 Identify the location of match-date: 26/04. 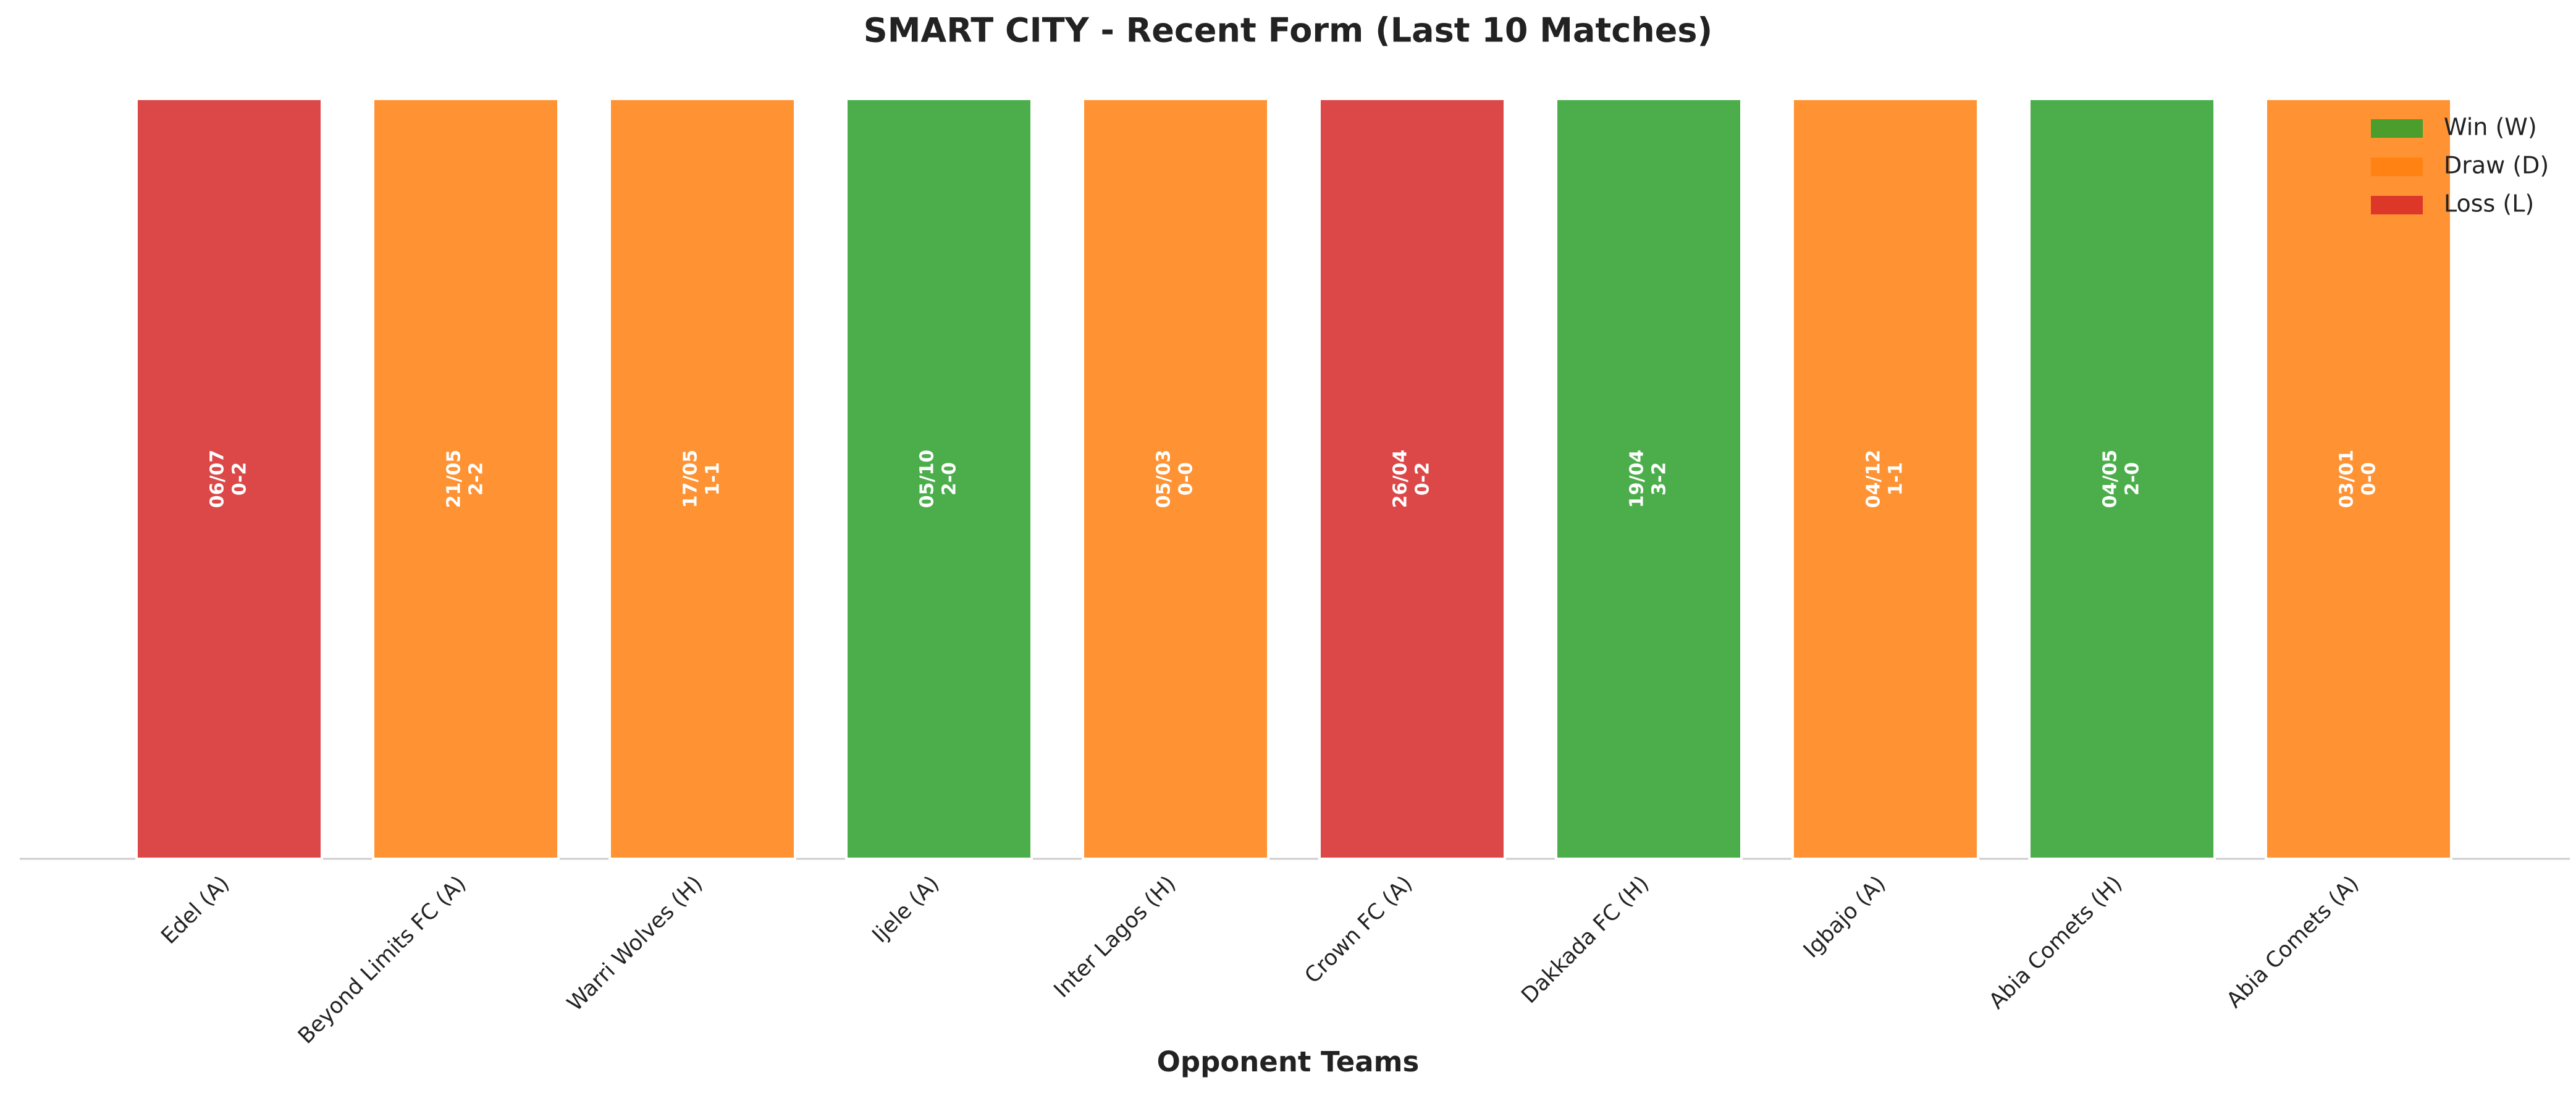
(1401, 479).